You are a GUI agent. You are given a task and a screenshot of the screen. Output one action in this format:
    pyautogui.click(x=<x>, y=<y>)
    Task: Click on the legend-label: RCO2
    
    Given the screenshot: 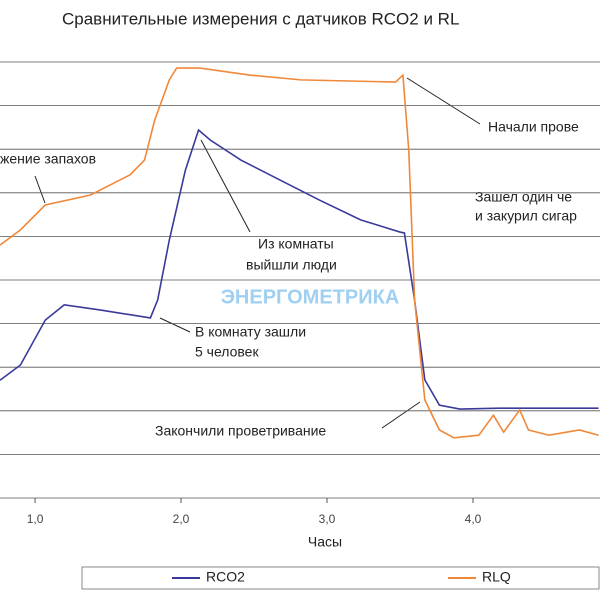 What is the action you would take?
    pyautogui.click(x=225, y=577)
    